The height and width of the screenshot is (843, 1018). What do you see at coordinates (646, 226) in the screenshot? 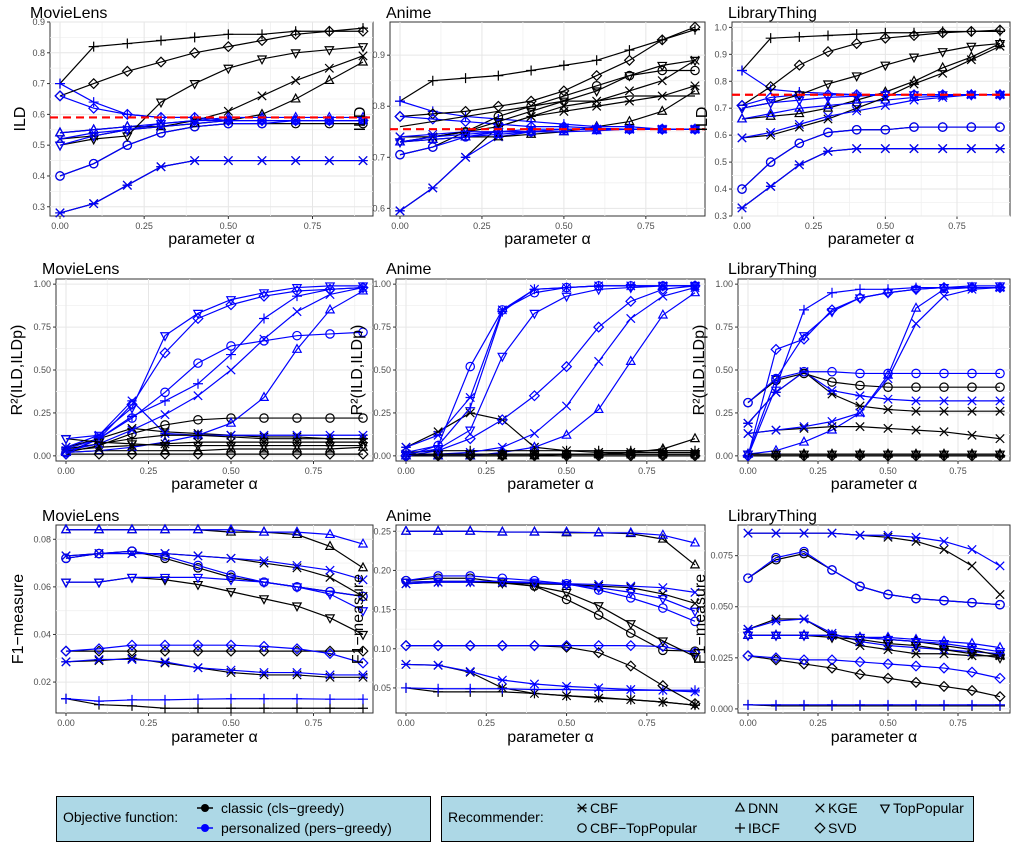
I see `x-tick-label: 0.75` at bounding box center [646, 226].